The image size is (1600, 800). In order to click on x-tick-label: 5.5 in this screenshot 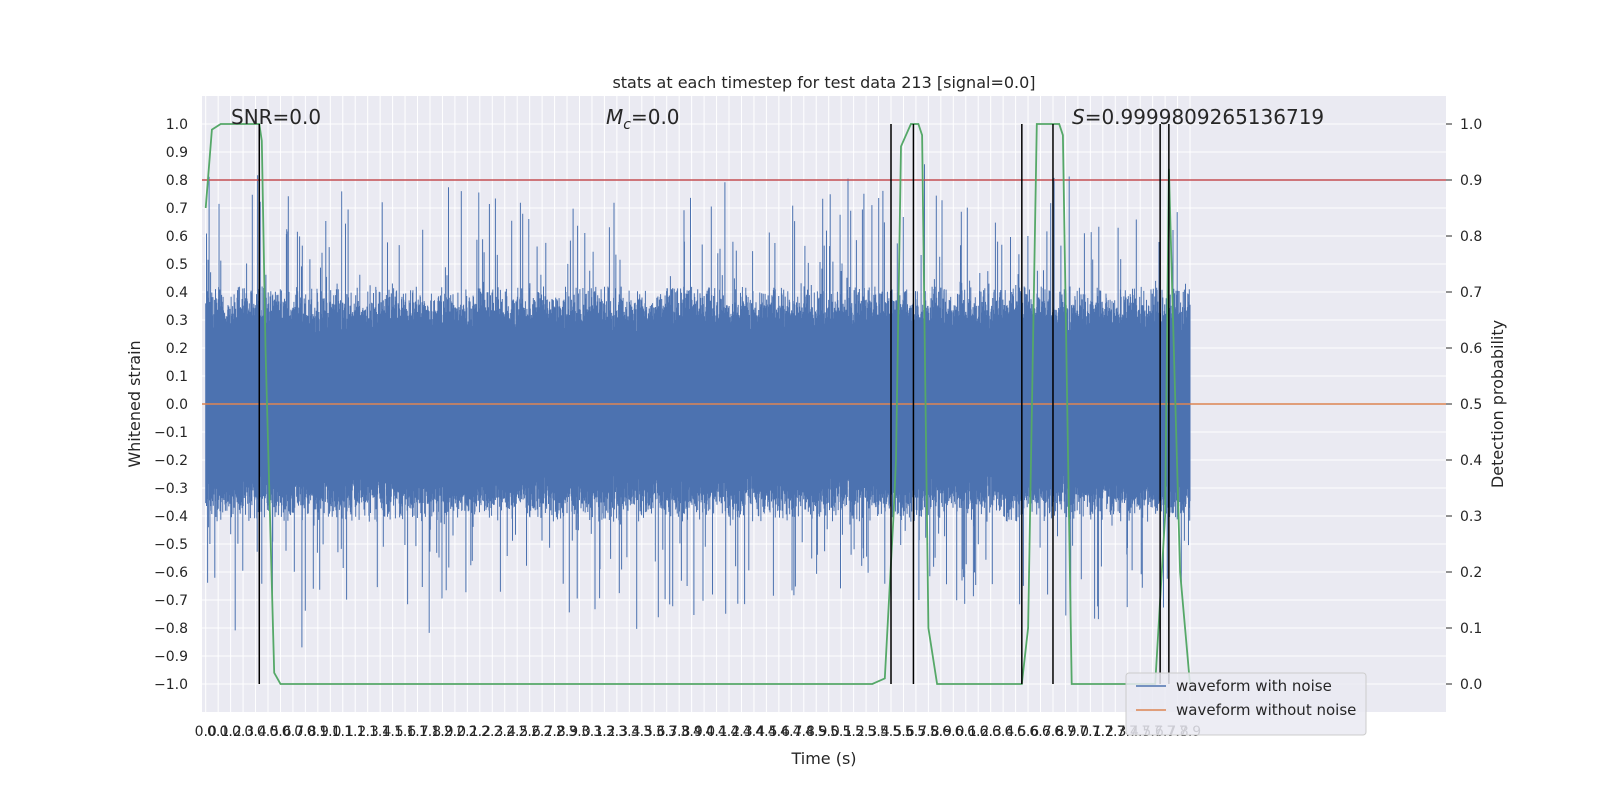, I will do `click(891, 732)`.